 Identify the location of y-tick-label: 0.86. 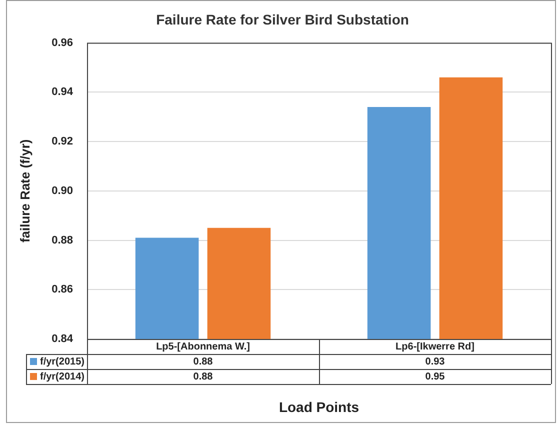
(63, 290).